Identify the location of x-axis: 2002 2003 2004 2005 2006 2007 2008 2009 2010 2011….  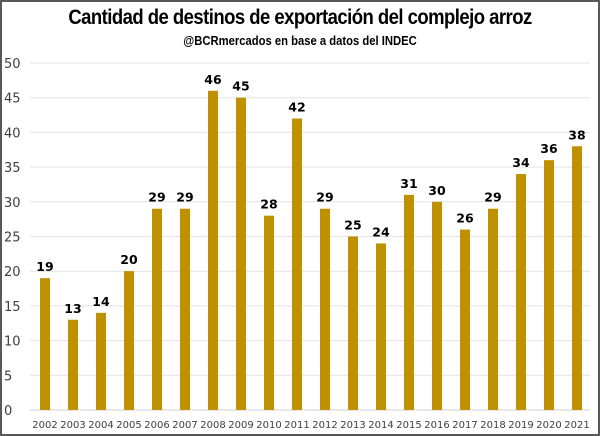
(310, 425).